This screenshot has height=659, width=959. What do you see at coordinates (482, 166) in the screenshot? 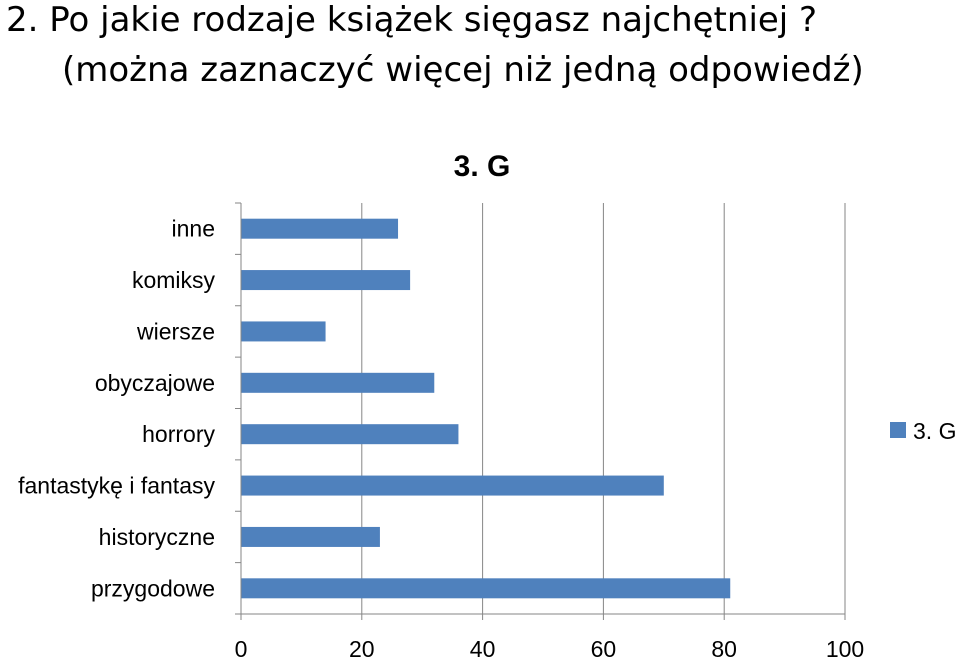
I see `chart-title: 3. G` at bounding box center [482, 166].